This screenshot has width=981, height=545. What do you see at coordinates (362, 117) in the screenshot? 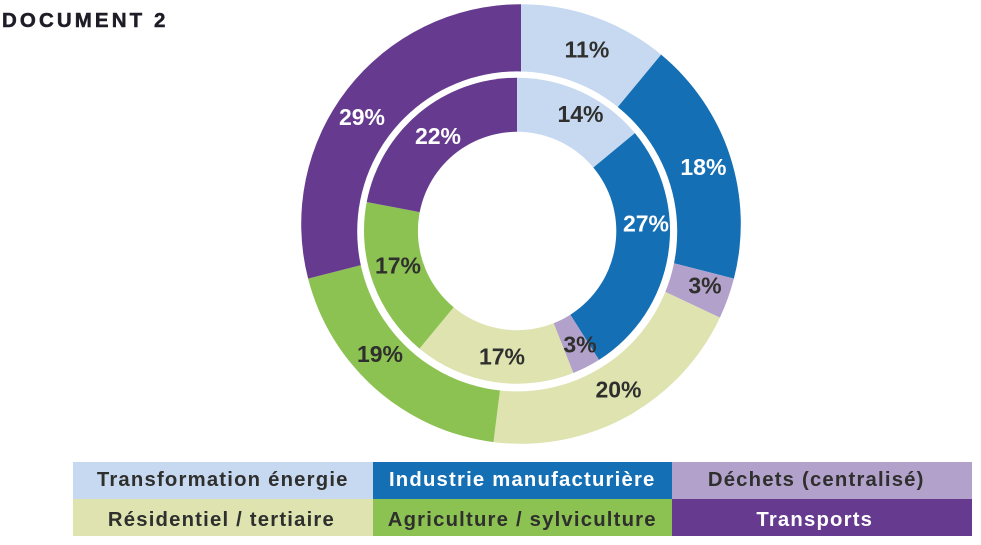
I see `svg-text: 29%` at bounding box center [362, 117].